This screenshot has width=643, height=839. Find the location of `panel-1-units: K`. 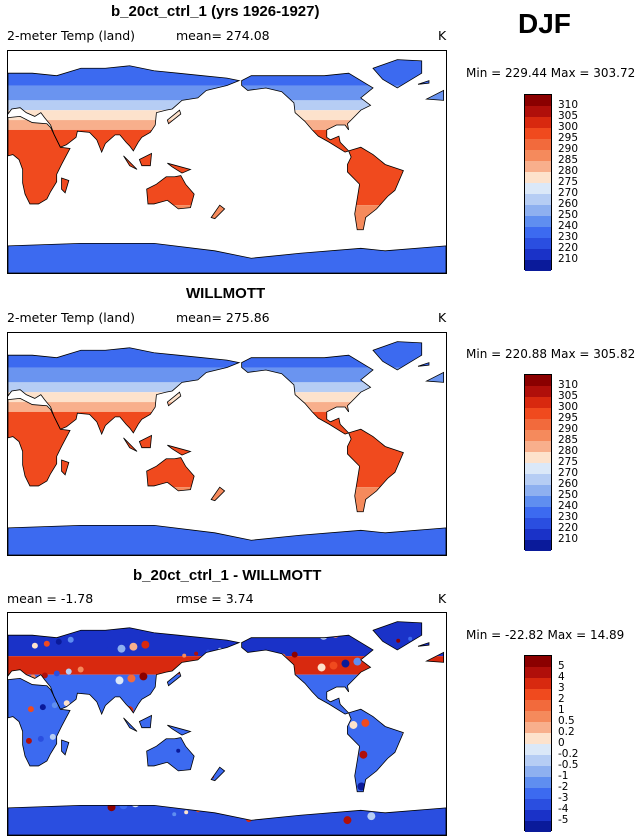

panel-1-units: K is located at coordinates (442, 35).